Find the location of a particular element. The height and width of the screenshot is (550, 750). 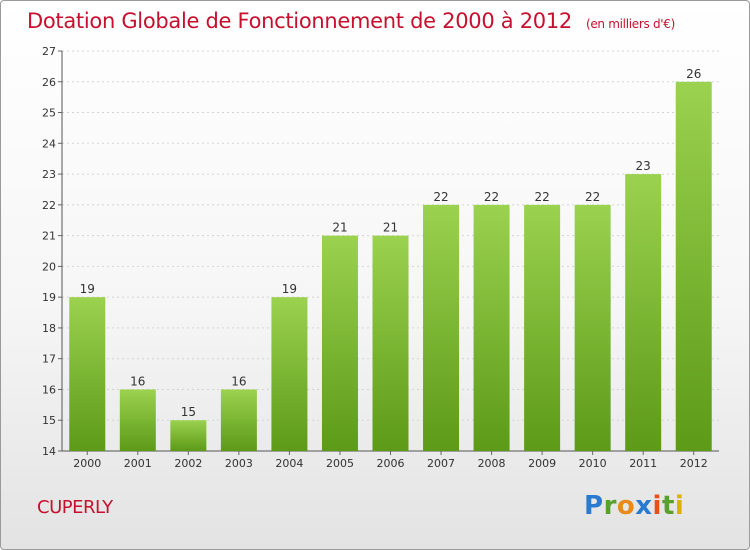

y-tick-label: 19 is located at coordinates (49, 297).